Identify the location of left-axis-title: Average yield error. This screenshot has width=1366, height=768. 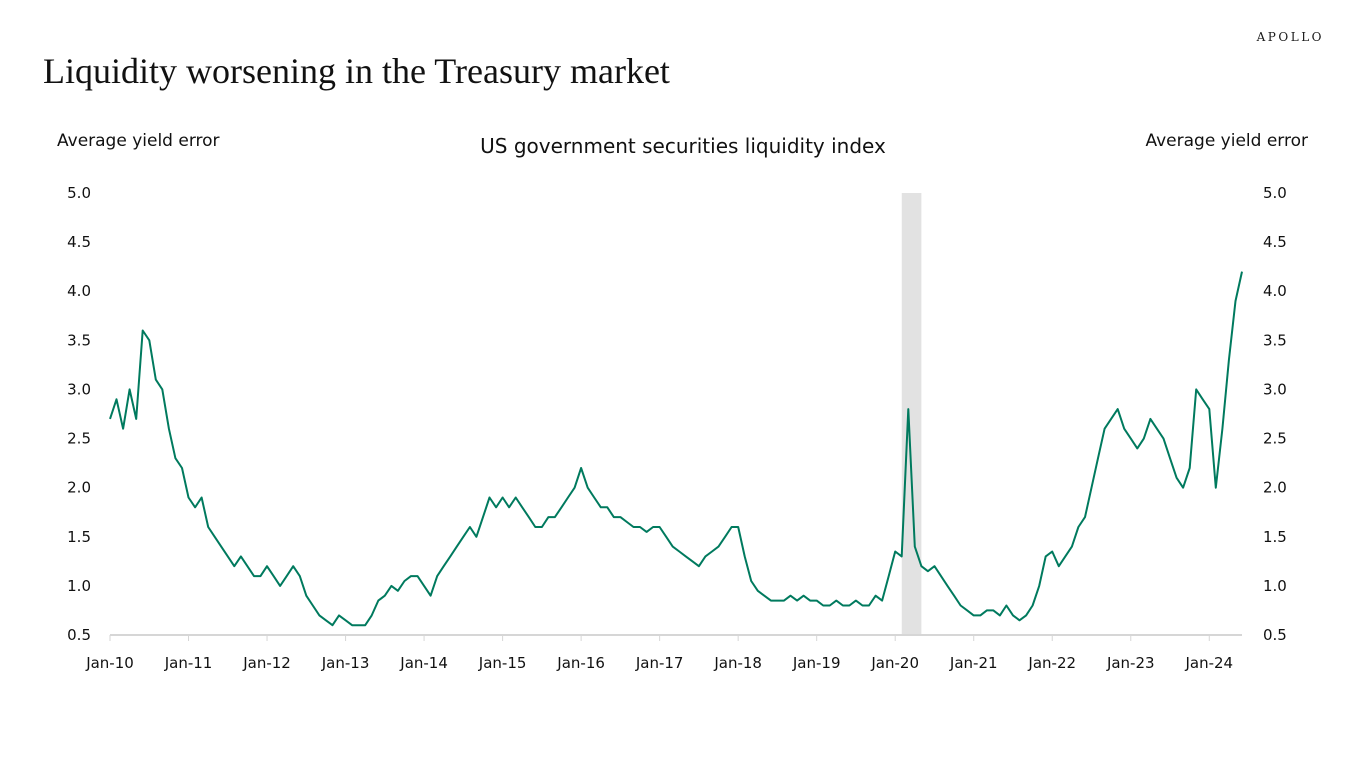
(138, 141).